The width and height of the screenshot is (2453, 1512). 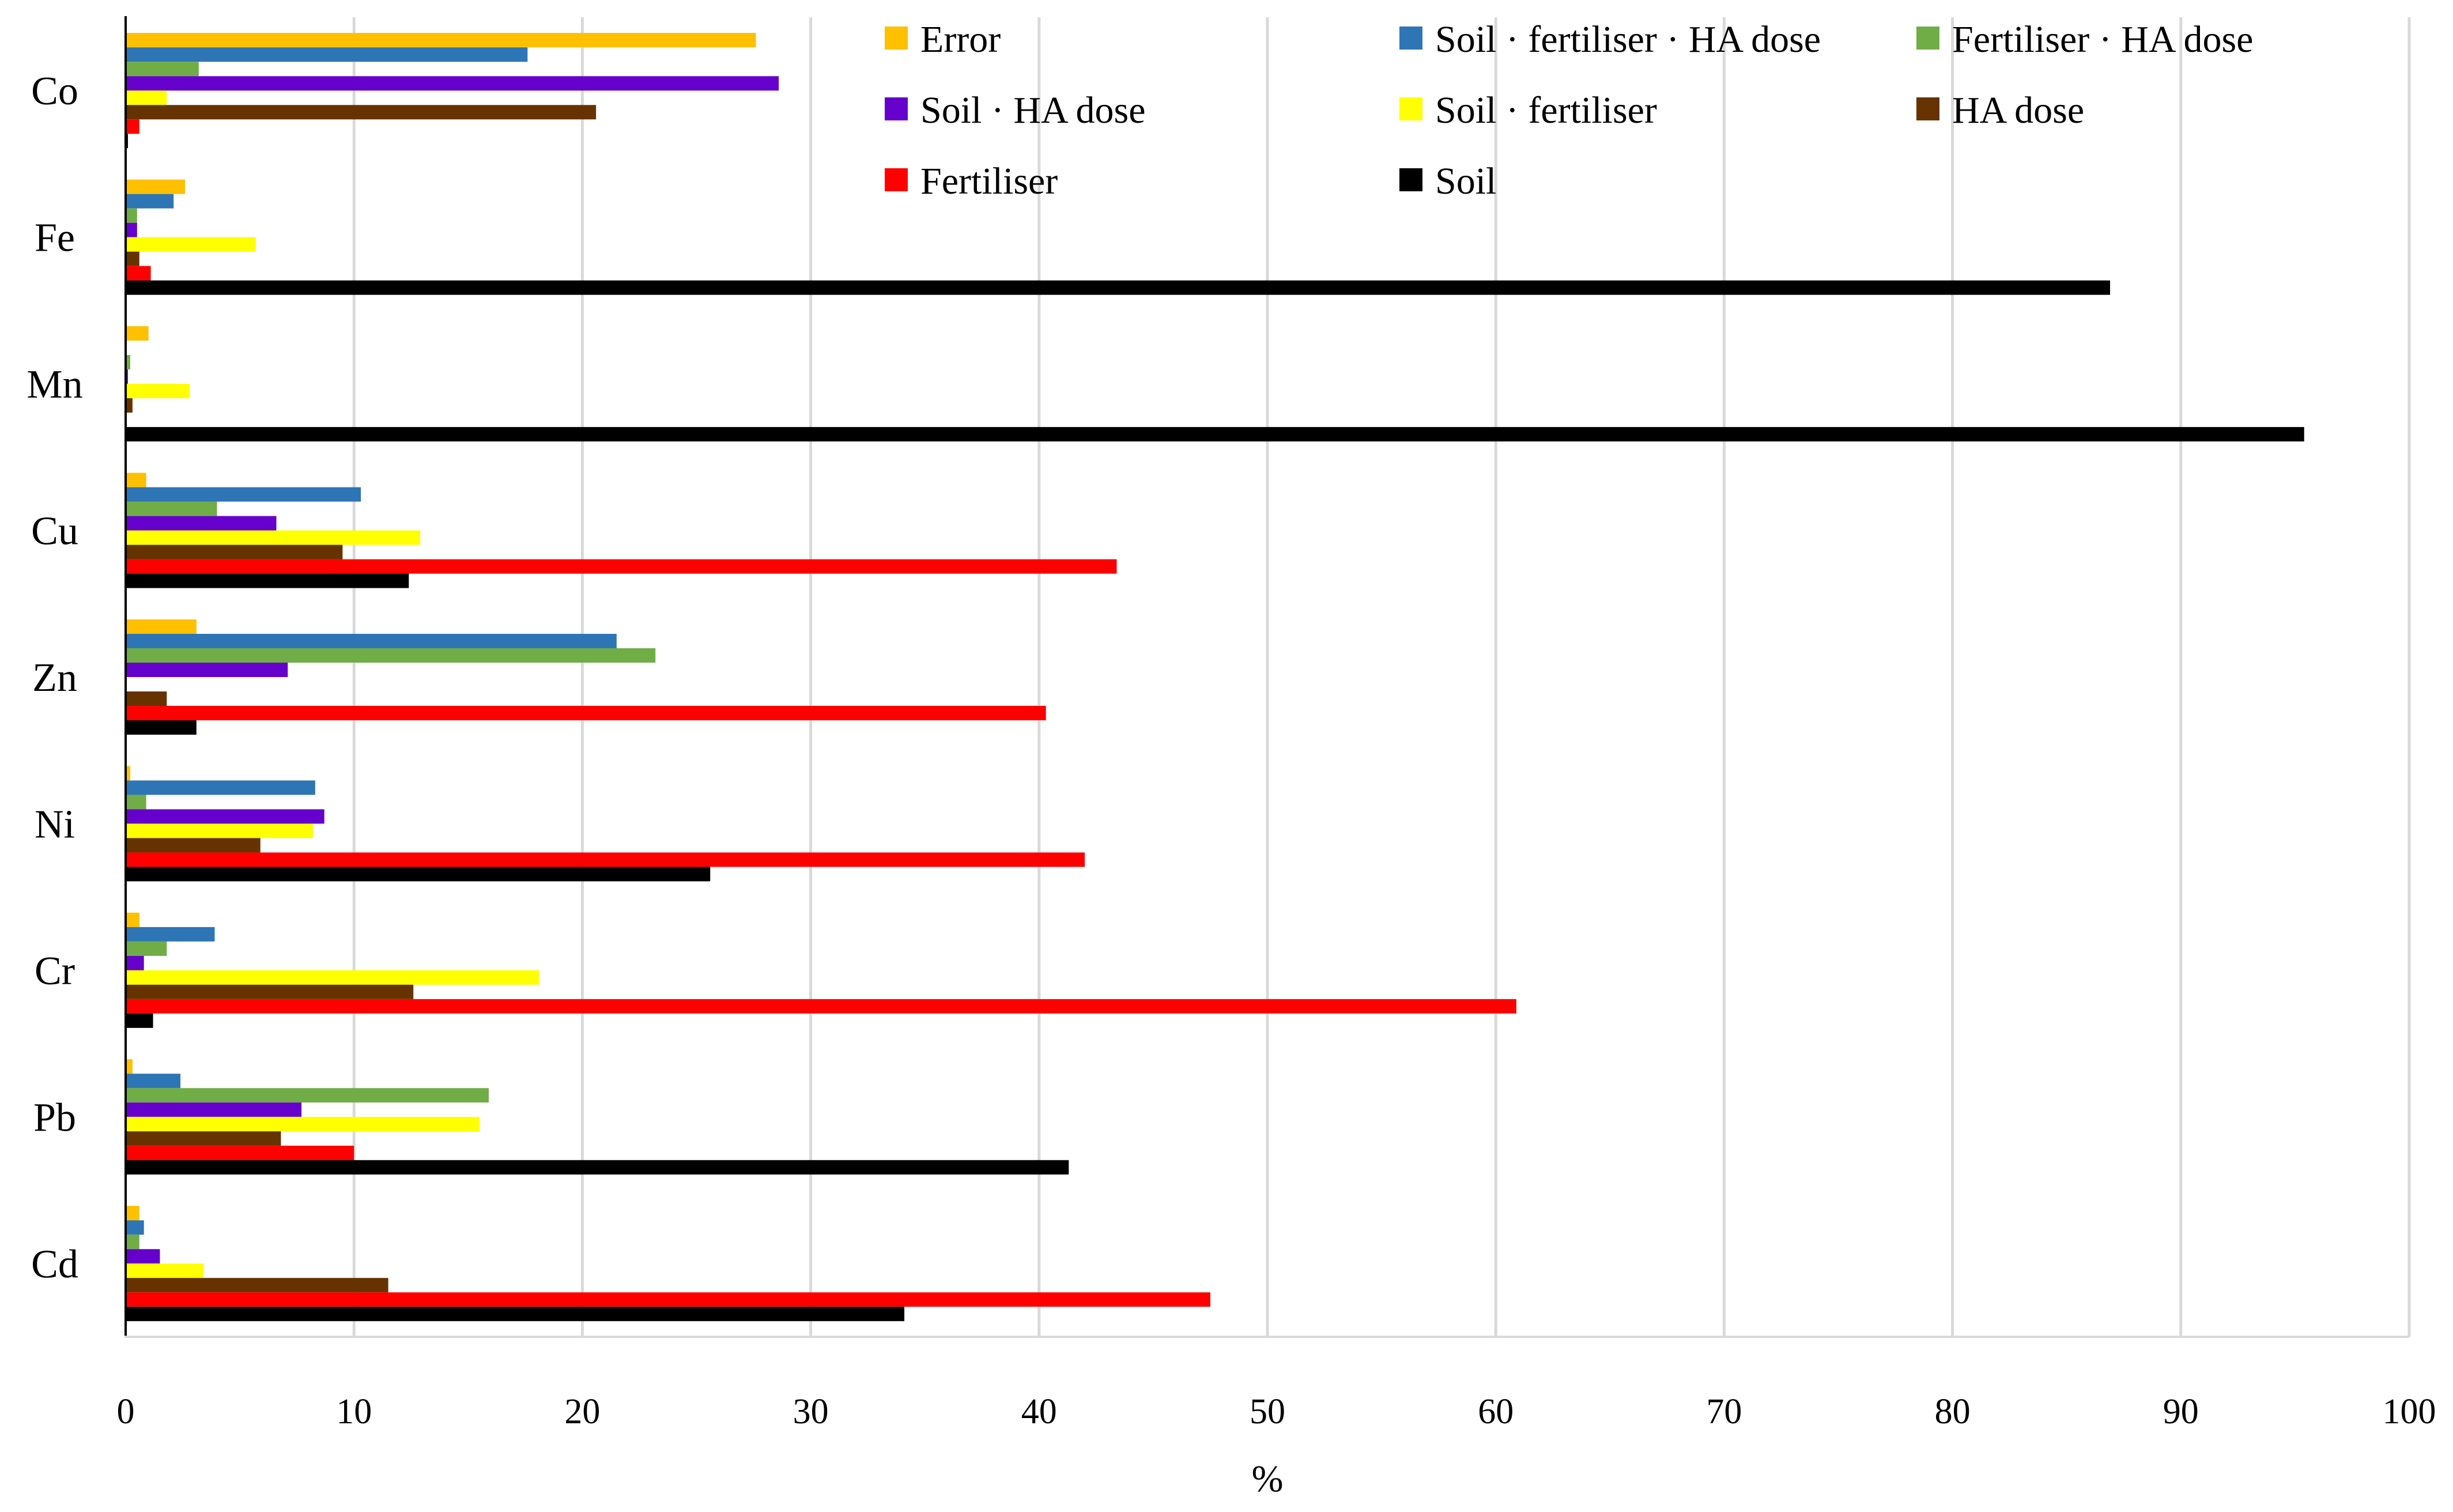 I want to click on bar-co-soil-fertiliser, so click(x=146, y=97).